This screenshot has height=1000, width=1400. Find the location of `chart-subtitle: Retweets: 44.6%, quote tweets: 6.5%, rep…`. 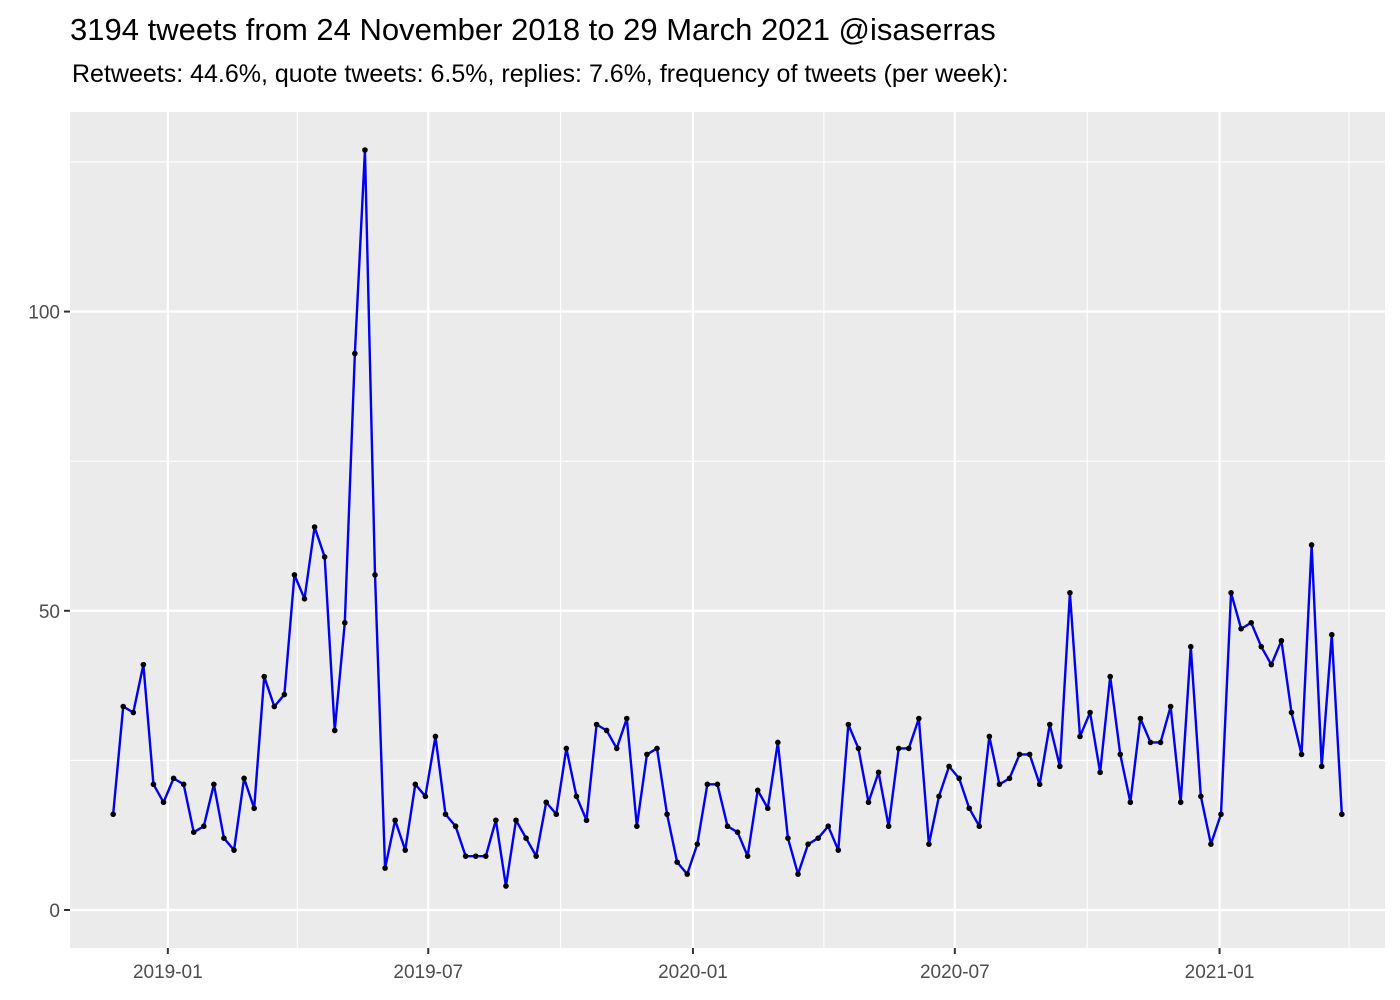

chart-subtitle: Retweets: 44.6%, quote tweets: 6.5%, rep… is located at coordinates (540, 74).